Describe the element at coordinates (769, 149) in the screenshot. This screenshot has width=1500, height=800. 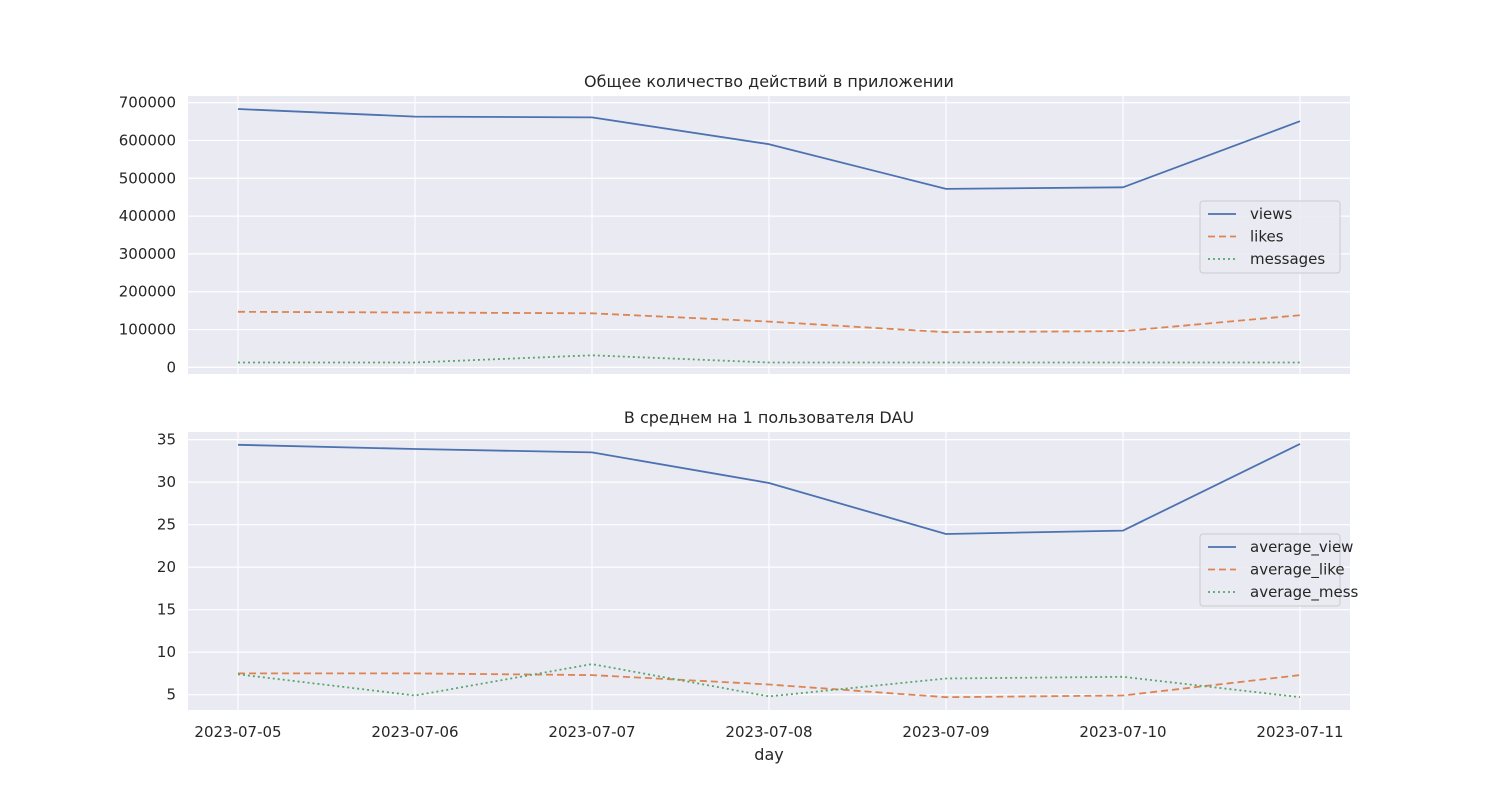
I see `series-line-views` at that location.